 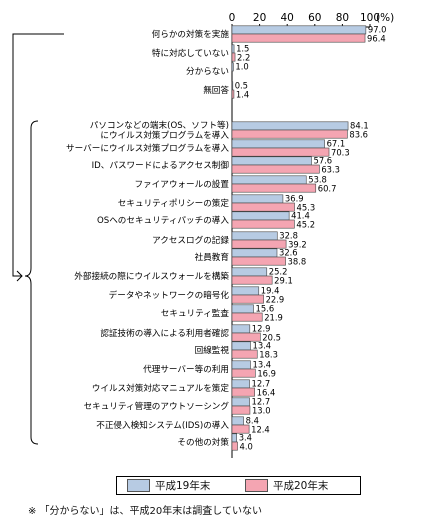 I want to click on value-label-h20: 83.6, so click(x=358, y=135).